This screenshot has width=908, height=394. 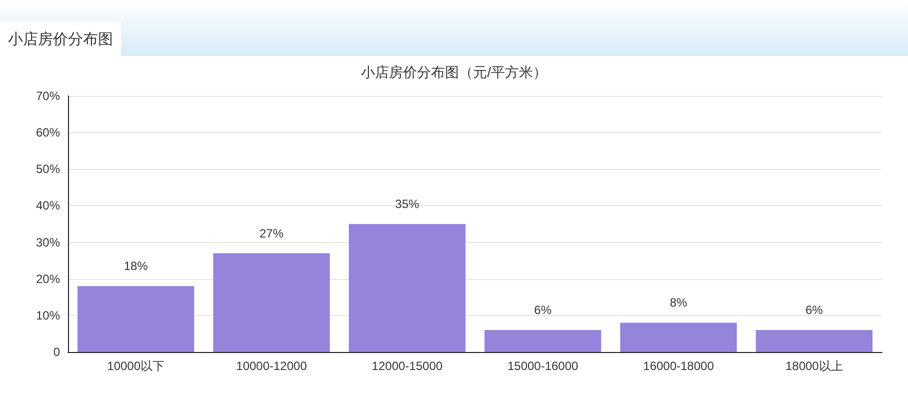 I want to click on data-label: 27%, so click(x=271, y=233).